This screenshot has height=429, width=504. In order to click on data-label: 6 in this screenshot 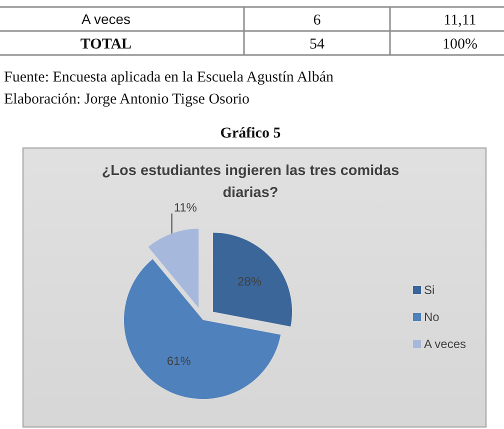, I will do `click(317, 20)`.